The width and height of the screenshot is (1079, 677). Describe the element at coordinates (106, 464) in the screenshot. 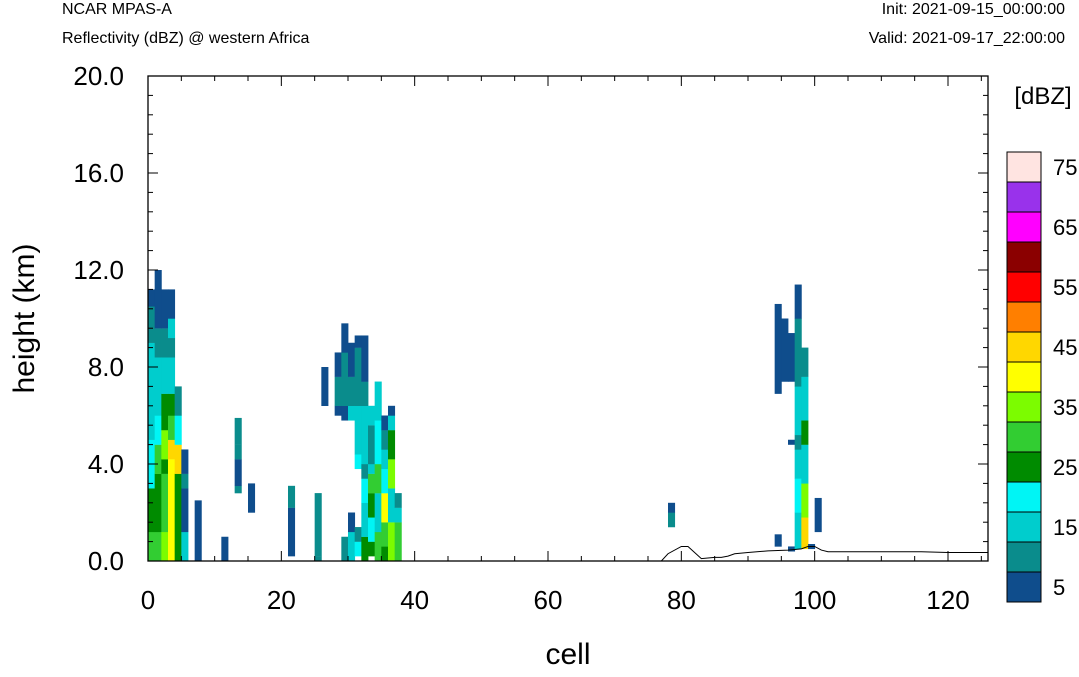

I see `y-tick-label: 4.0` at that location.